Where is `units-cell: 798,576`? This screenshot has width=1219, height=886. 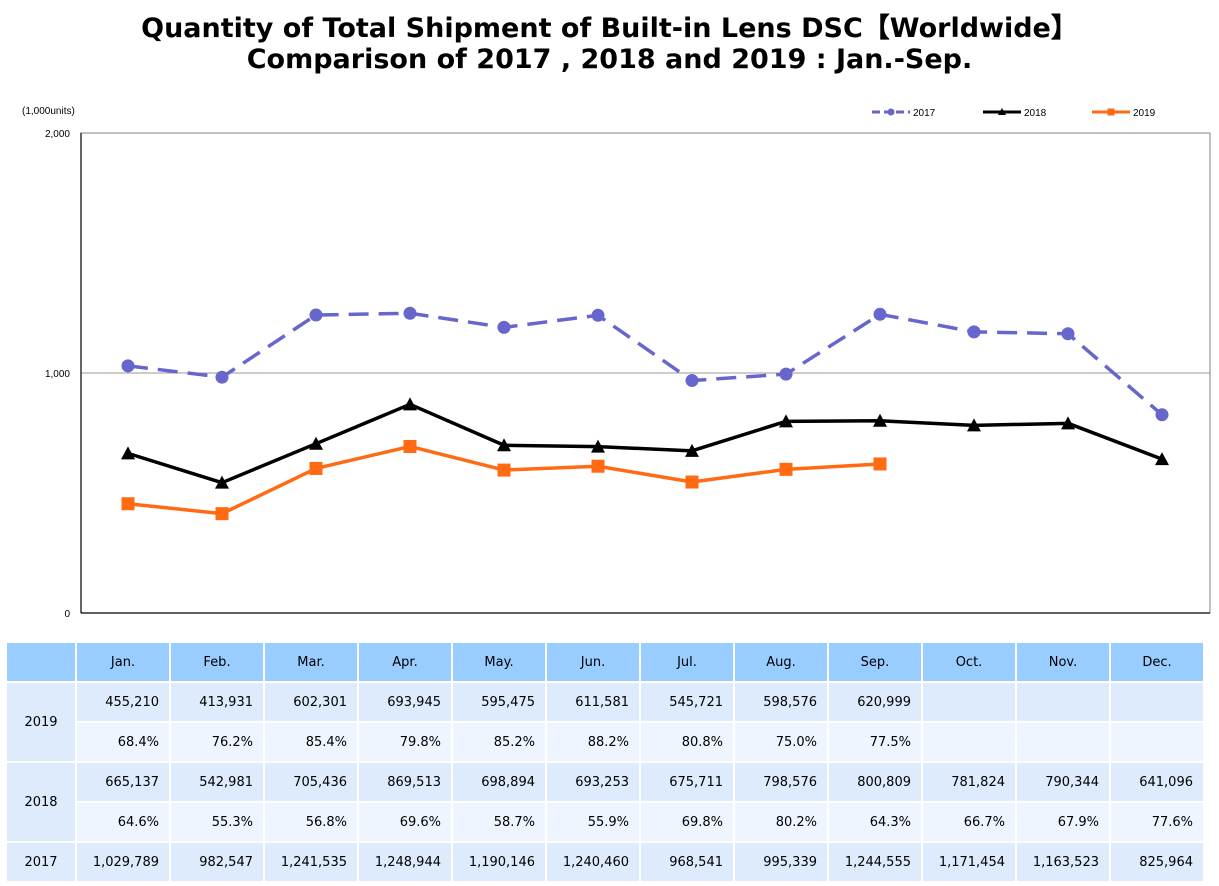 units-cell: 798,576 is located at coordinates (781, 782).